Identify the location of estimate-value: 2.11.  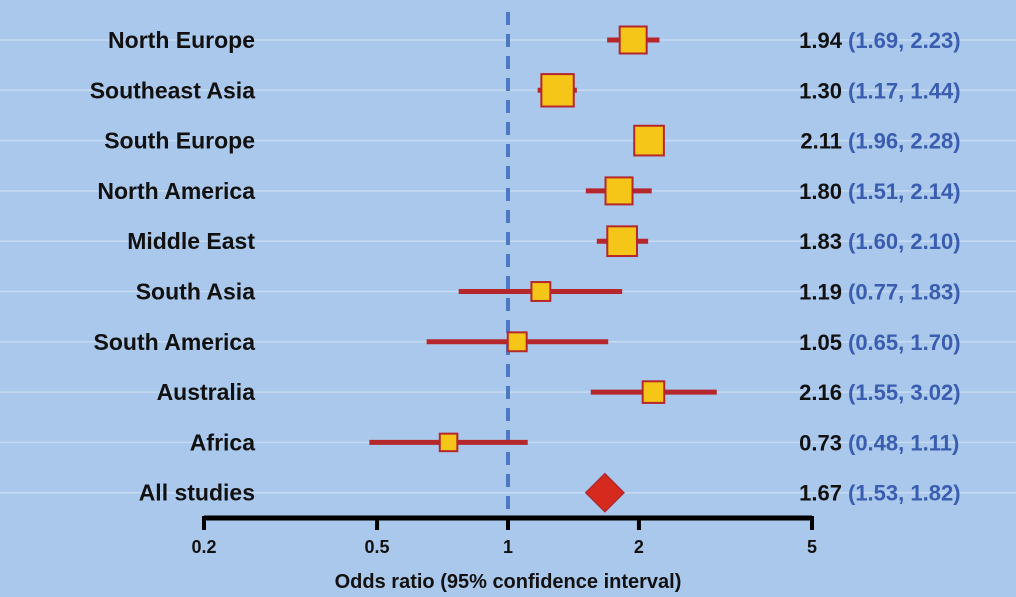
(821, 141).